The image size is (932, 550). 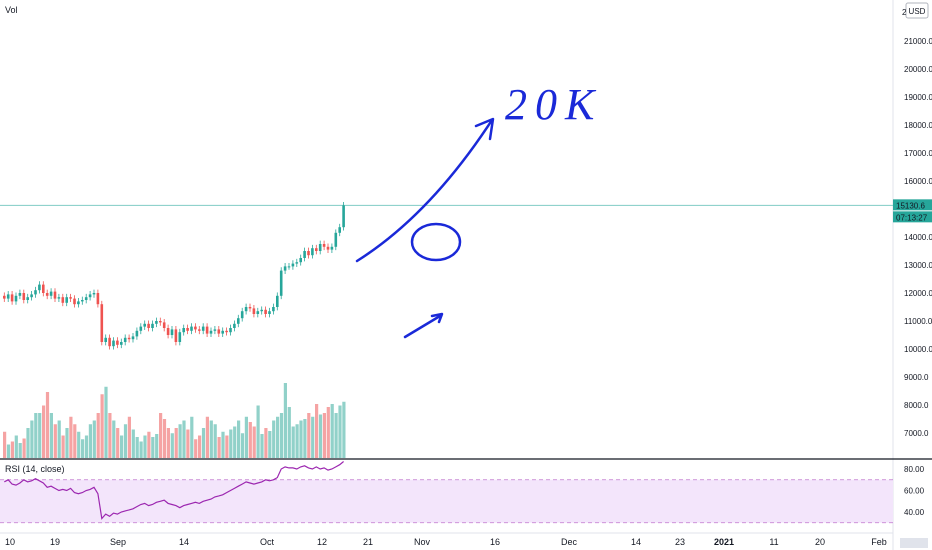 What do you see at coordinates (914, 512) in the screenshot?
I see `rsi-tick: 40.00` at bounding box center [914, 512].